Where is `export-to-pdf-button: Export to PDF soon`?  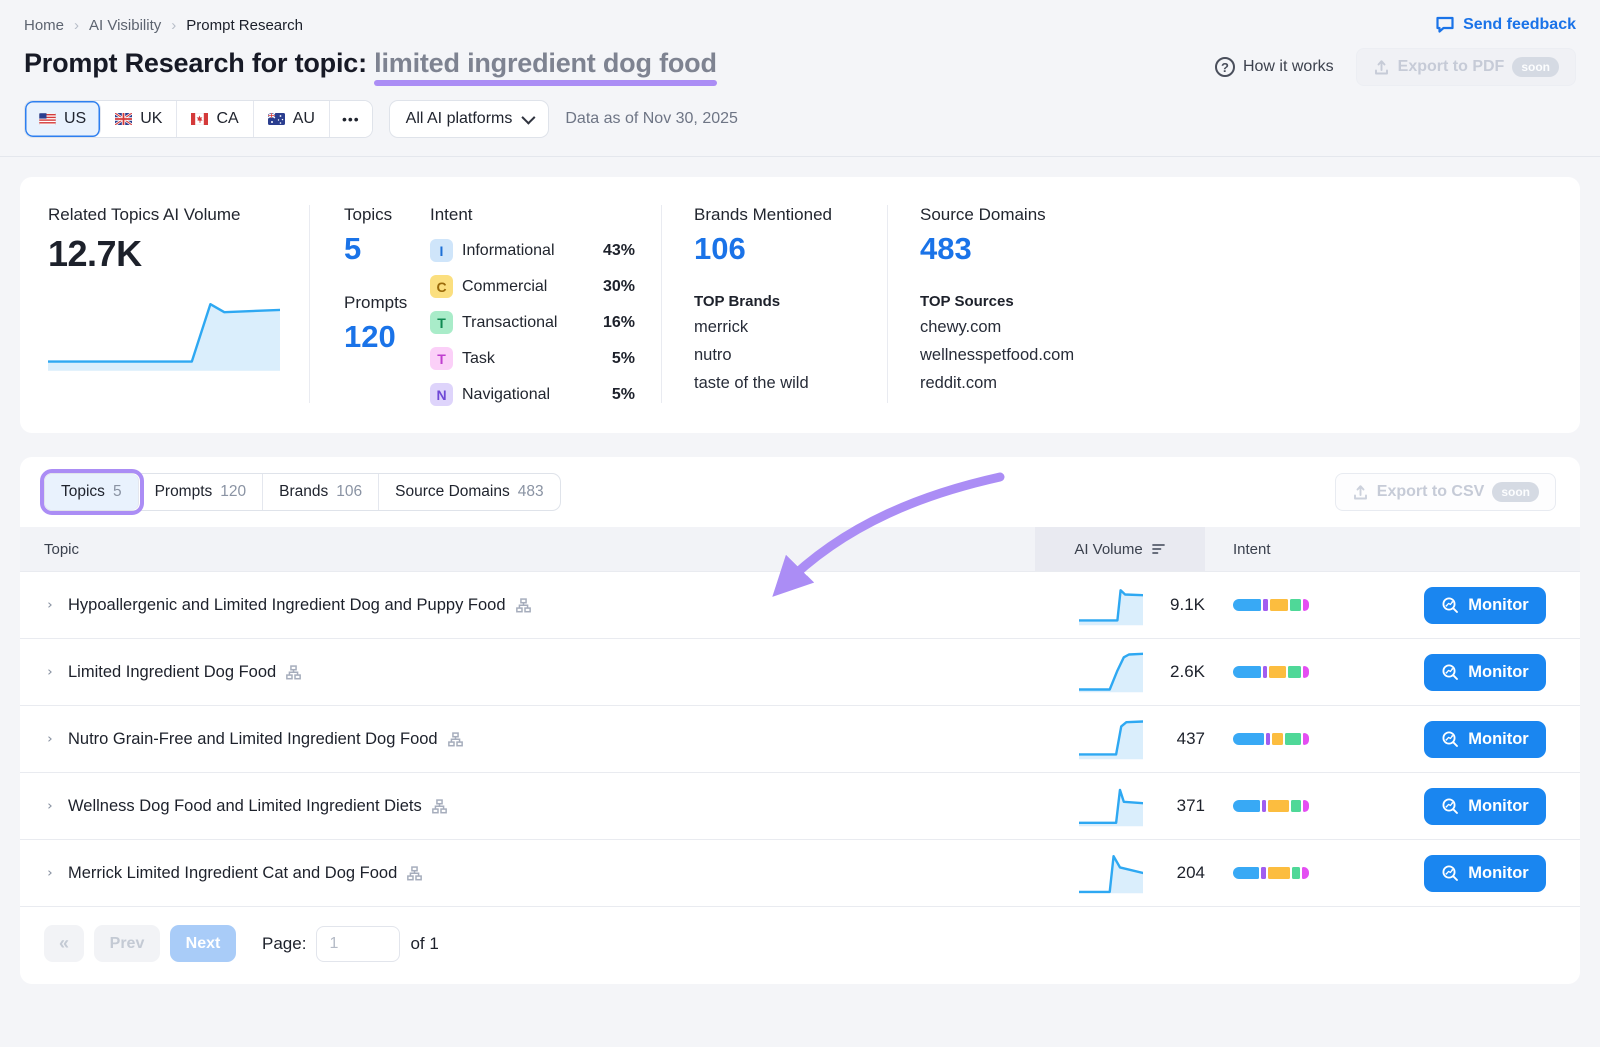 export-to-pdf-button: Export to PDF soon is located at coordinates (1465, 67).